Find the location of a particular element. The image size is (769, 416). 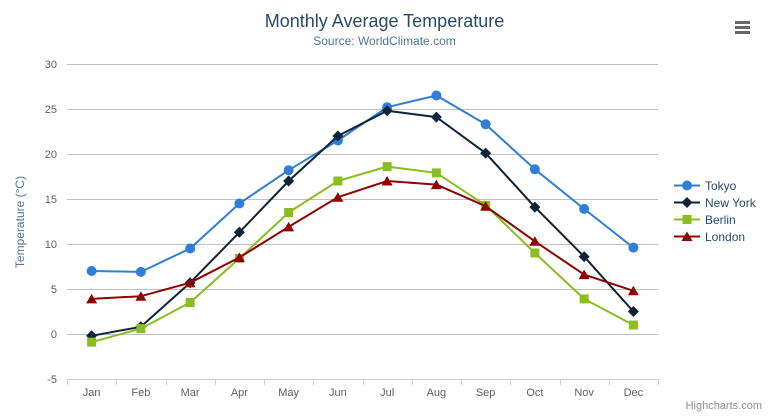

y-axis-label: 25 is located at coordinates (51, 110).